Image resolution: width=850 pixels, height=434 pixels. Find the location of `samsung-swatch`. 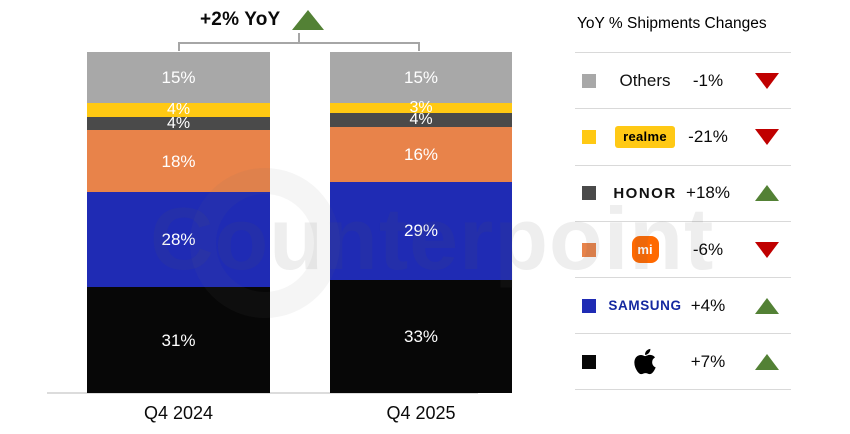

samsung-swatch is located at coordinates (589, 305).